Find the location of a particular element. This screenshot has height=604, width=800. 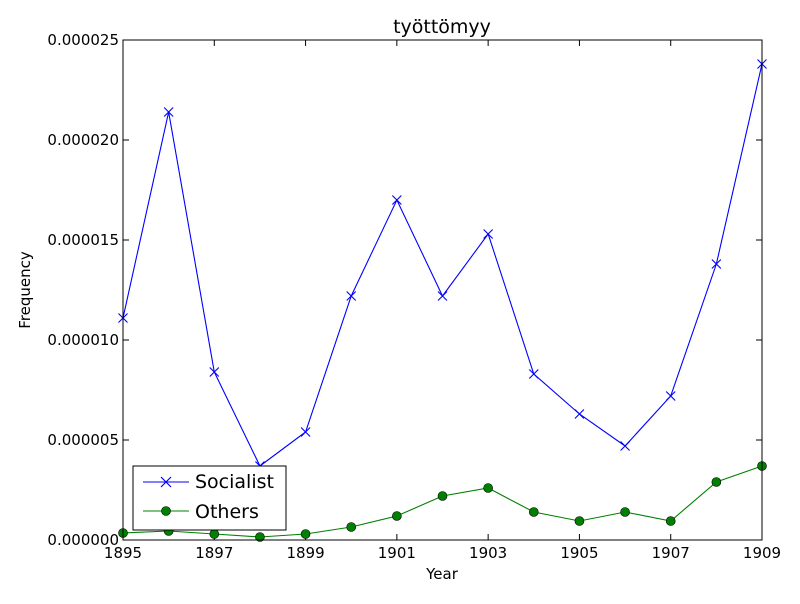

legend: Socialist Others is located at coordinates (209, 498).